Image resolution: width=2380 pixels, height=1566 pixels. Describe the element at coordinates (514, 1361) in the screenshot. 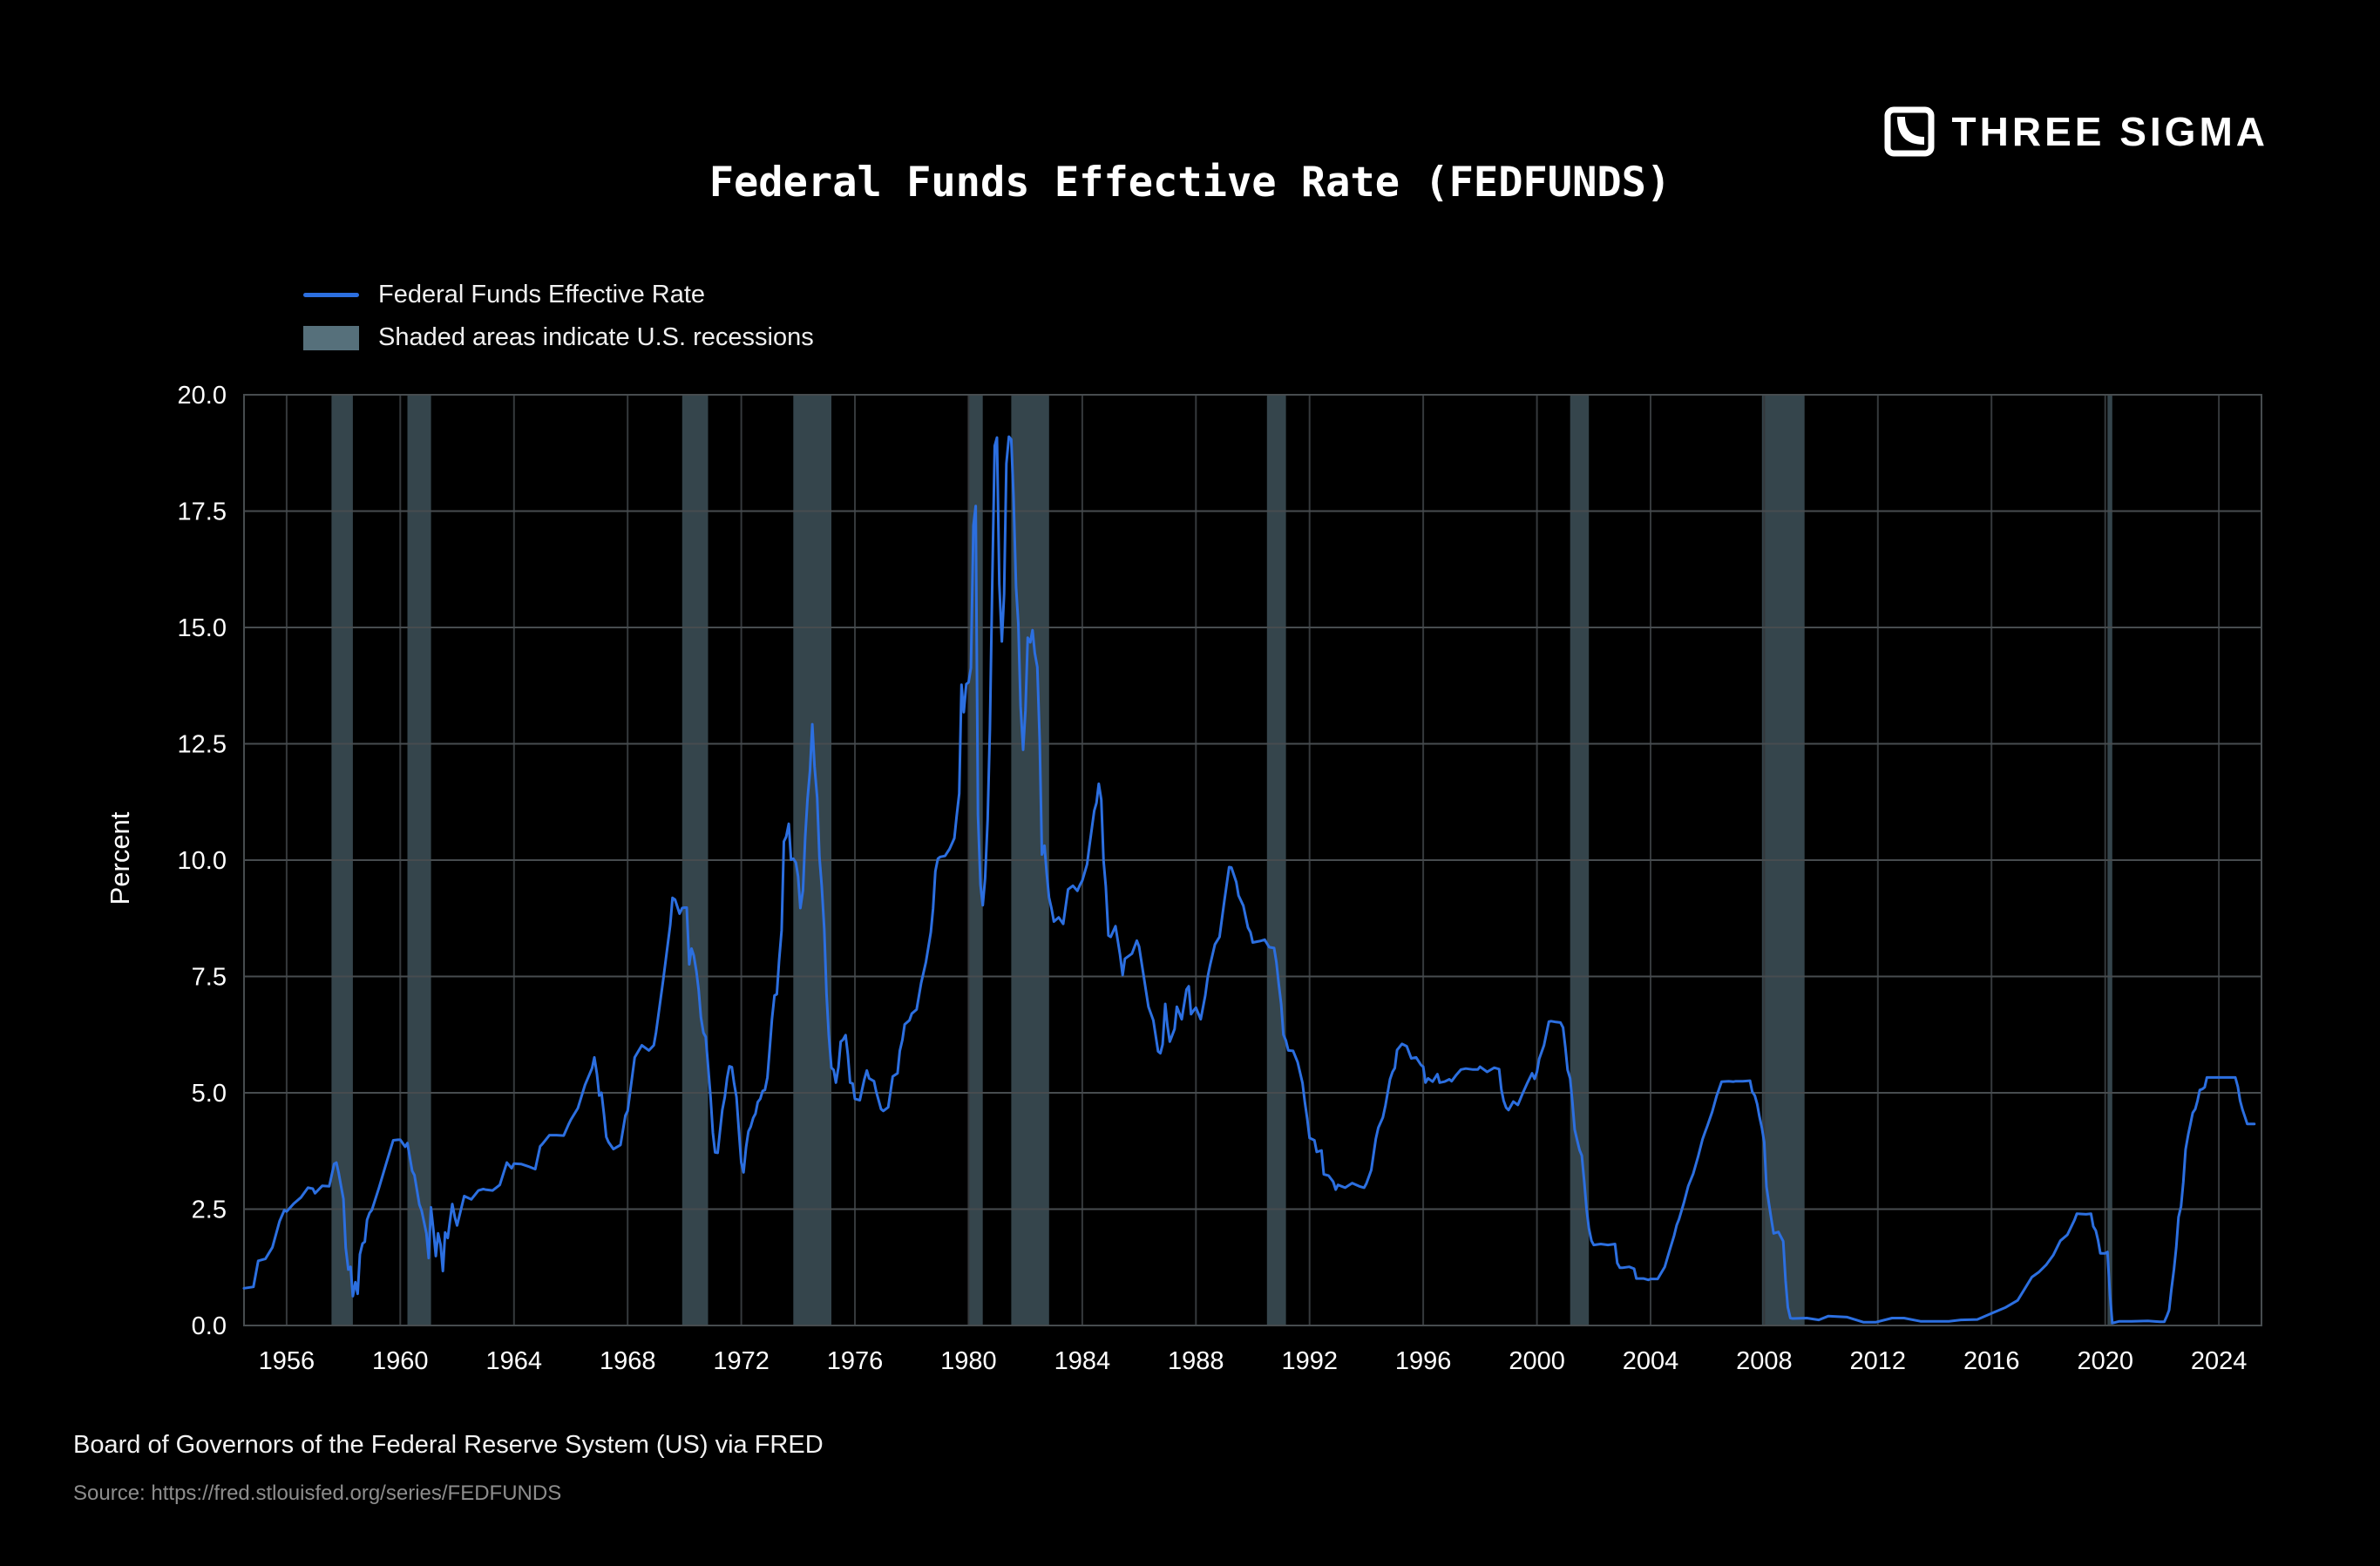

I see `x-tick-label: 1964` at that location.